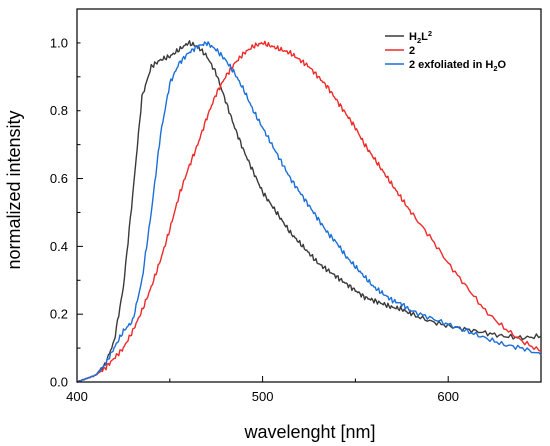  I want to click on x-tick-label: 400, so click(77, 396).